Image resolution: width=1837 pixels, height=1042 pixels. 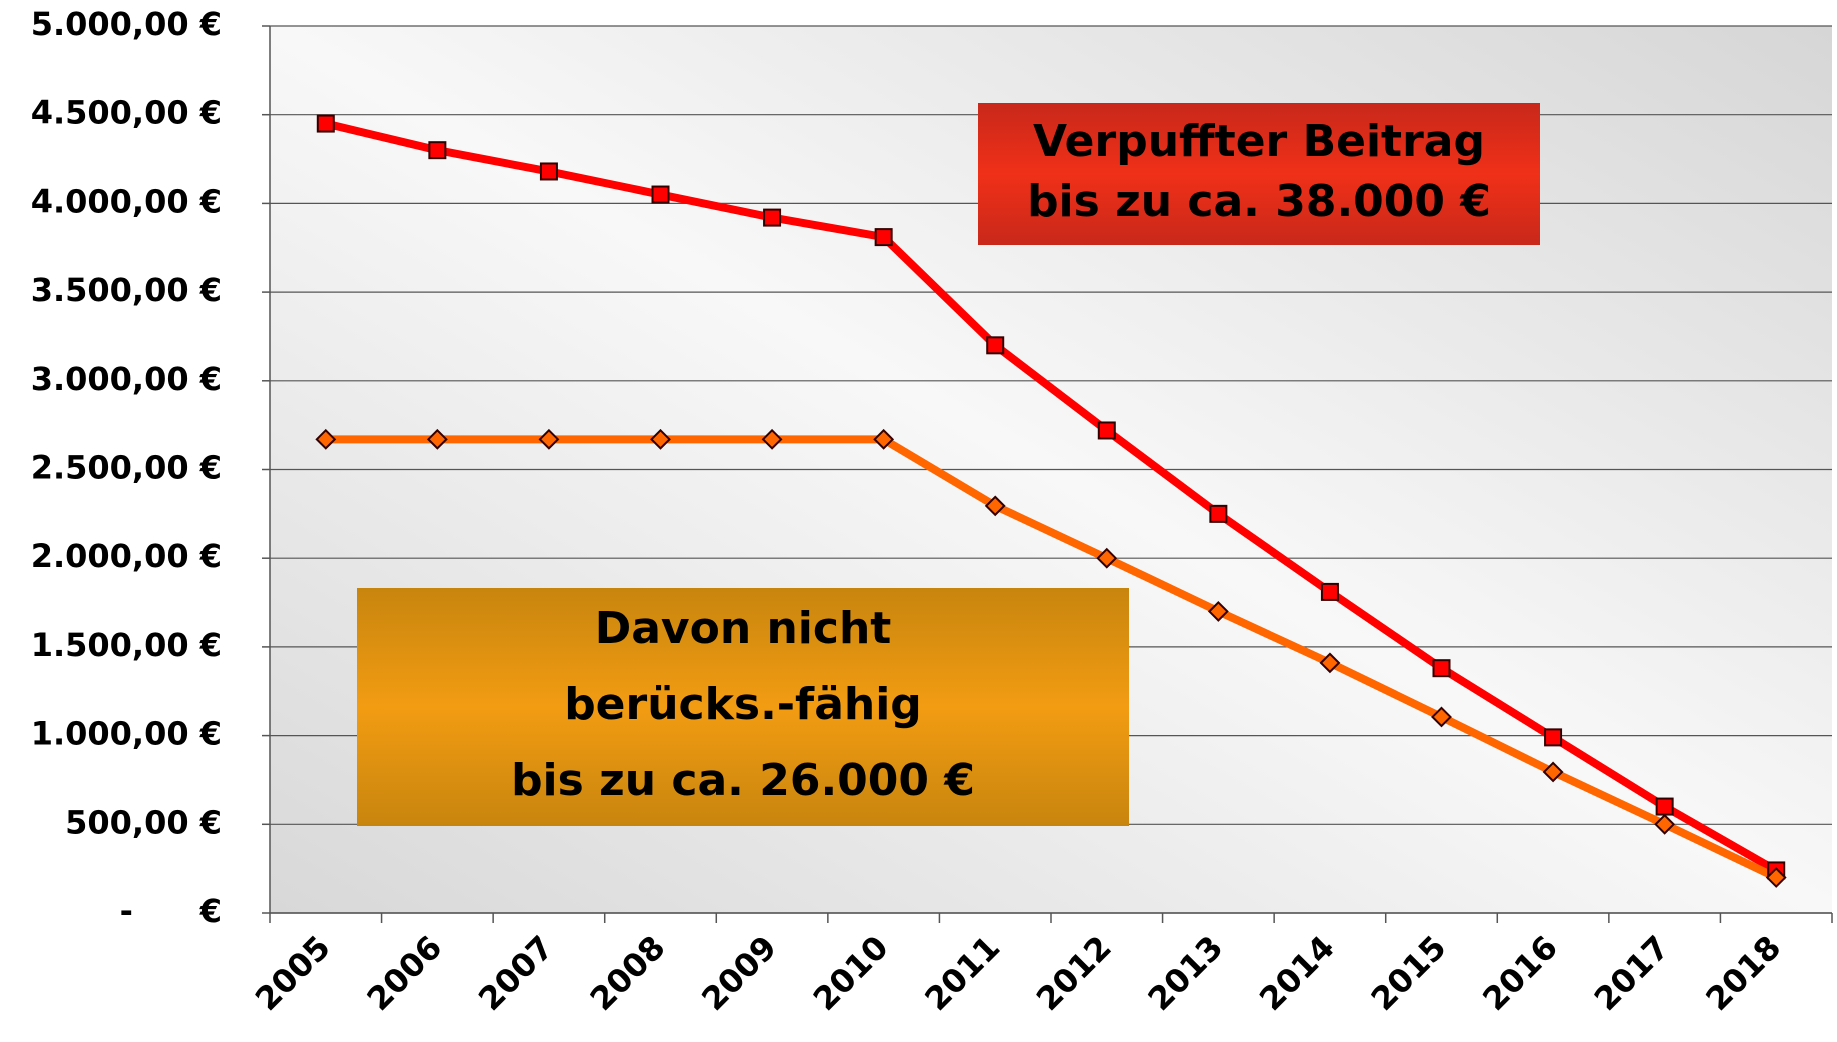 I want to click on y-tick-label: 3.500,00 €, so click(x=126, y=290).